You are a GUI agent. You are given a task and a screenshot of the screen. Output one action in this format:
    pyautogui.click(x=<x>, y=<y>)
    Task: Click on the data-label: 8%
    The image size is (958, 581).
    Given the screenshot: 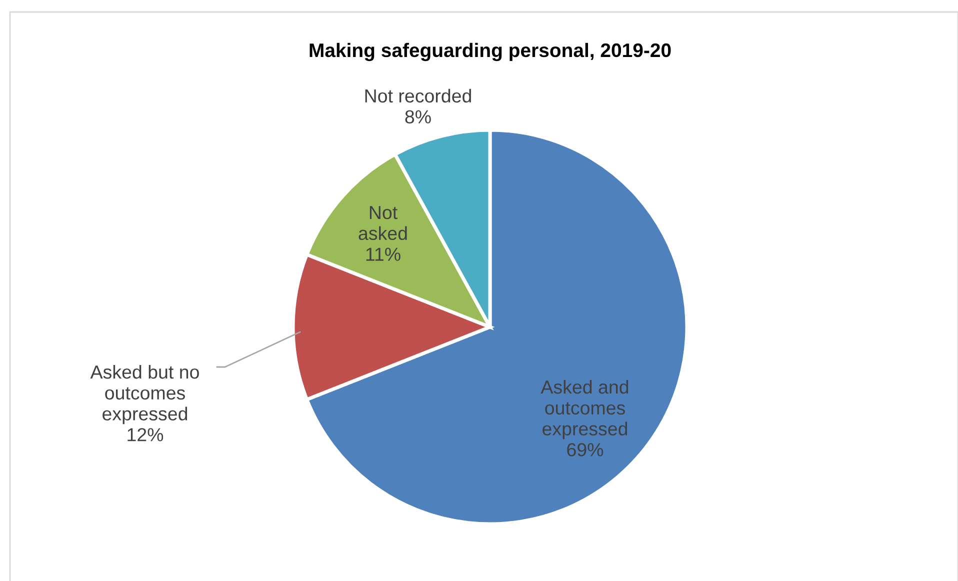 What is the action you would take?
    pyautogui.click(x=418, y=117)
    